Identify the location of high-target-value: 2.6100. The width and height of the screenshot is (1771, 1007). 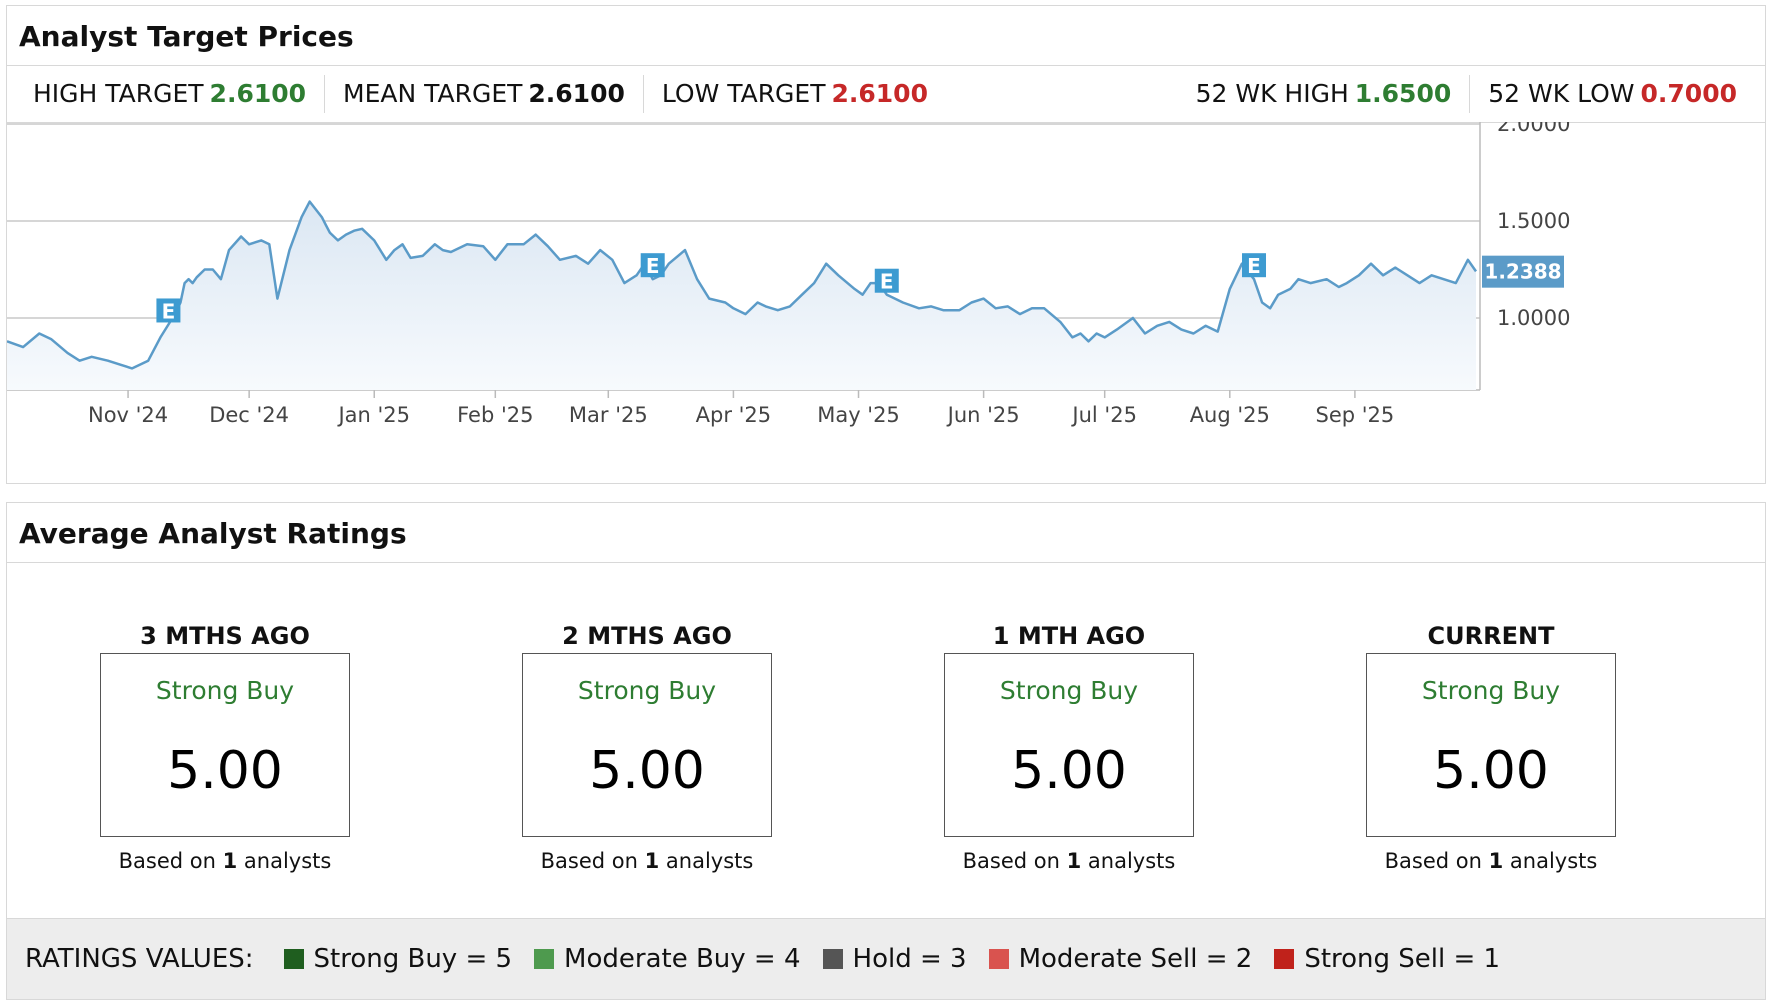
(258, 93).